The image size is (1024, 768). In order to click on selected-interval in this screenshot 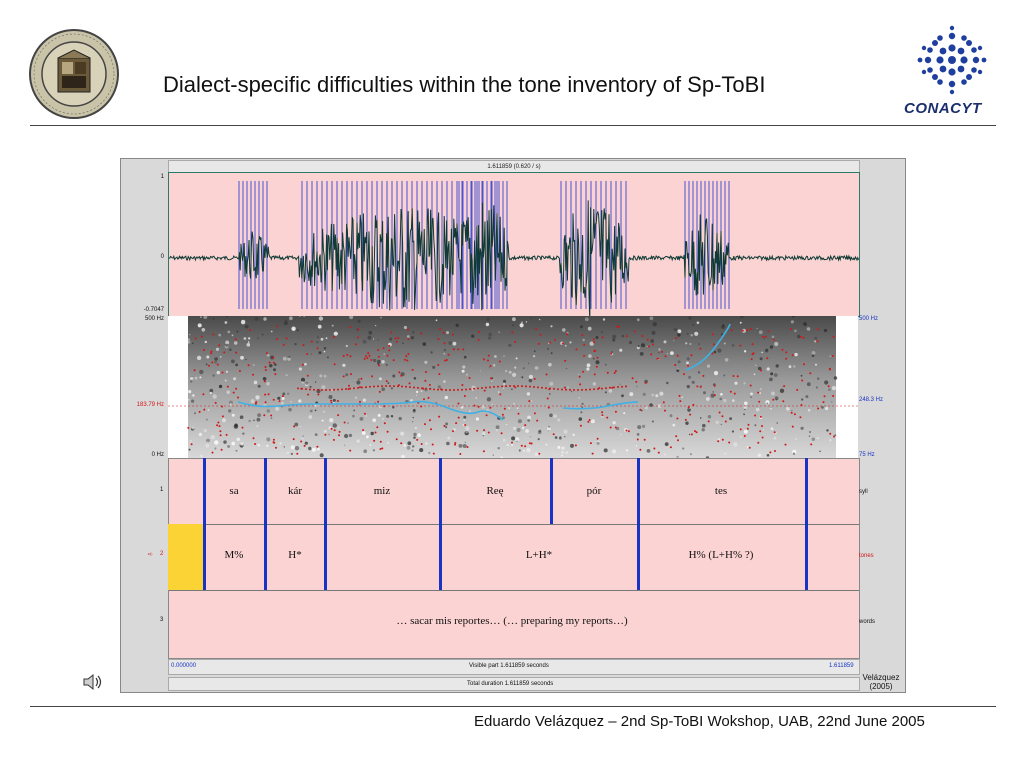, I will do `click(186, 557)`.